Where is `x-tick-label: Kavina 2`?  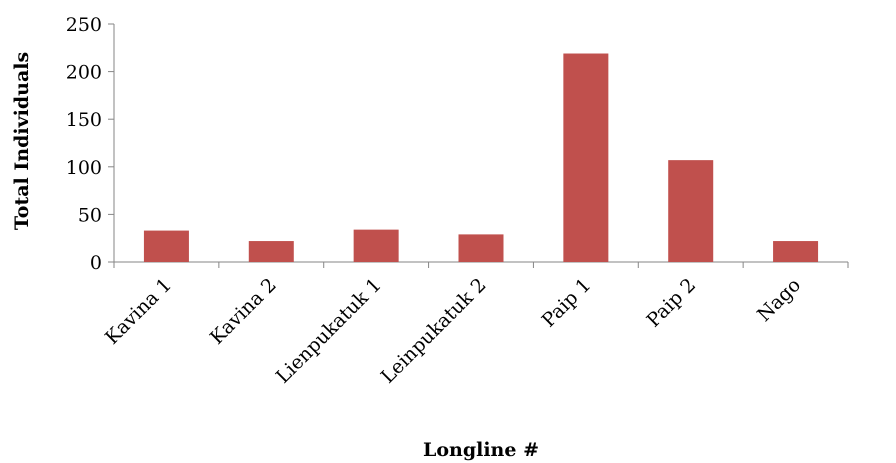 x-tick-label: Kavina 2 is located at coordinates (243, 311).